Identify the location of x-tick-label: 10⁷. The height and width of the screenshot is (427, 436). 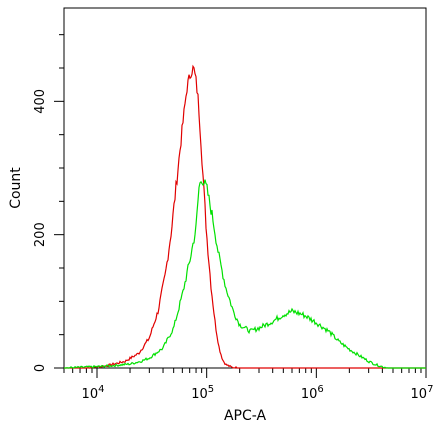
(422, 393).